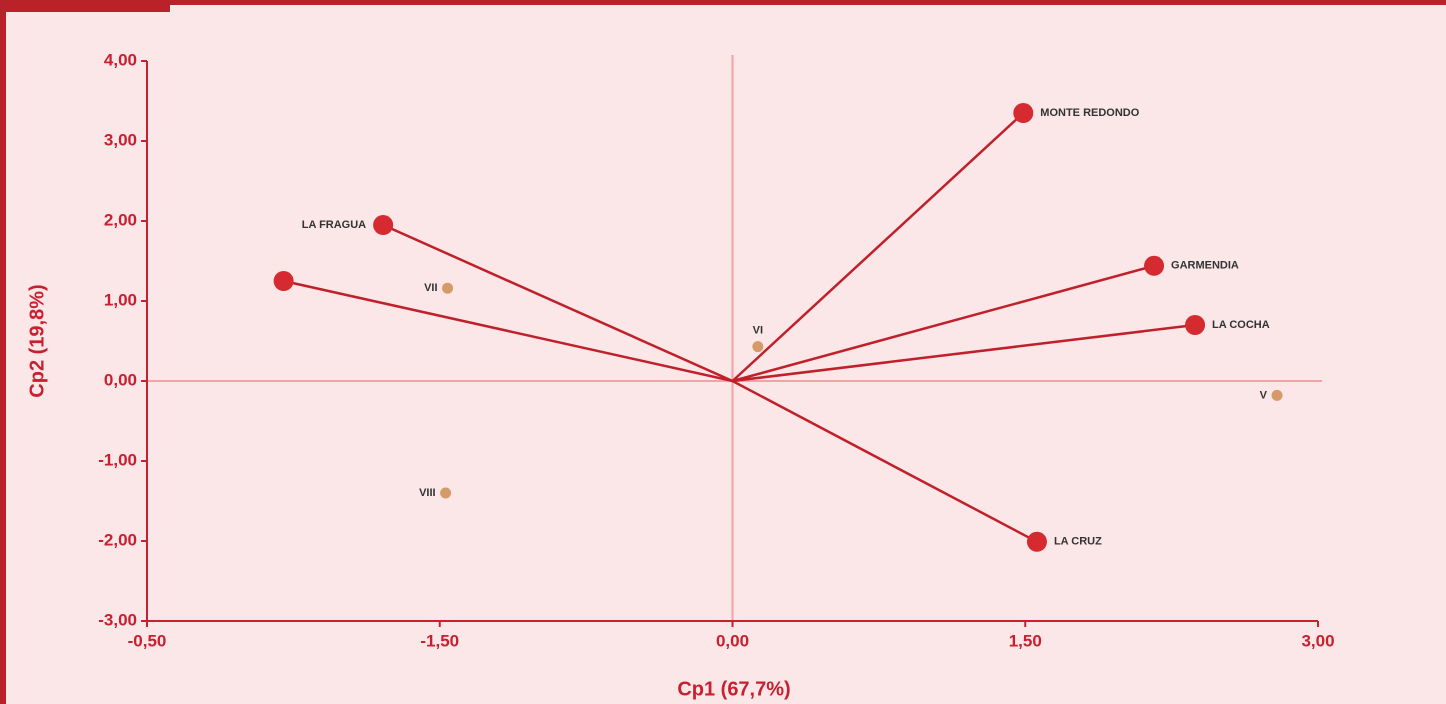  Describe the element at coordinates (1089, 113) in the screenshot. I see `loading-label: MONTE REDONDO` at that location.